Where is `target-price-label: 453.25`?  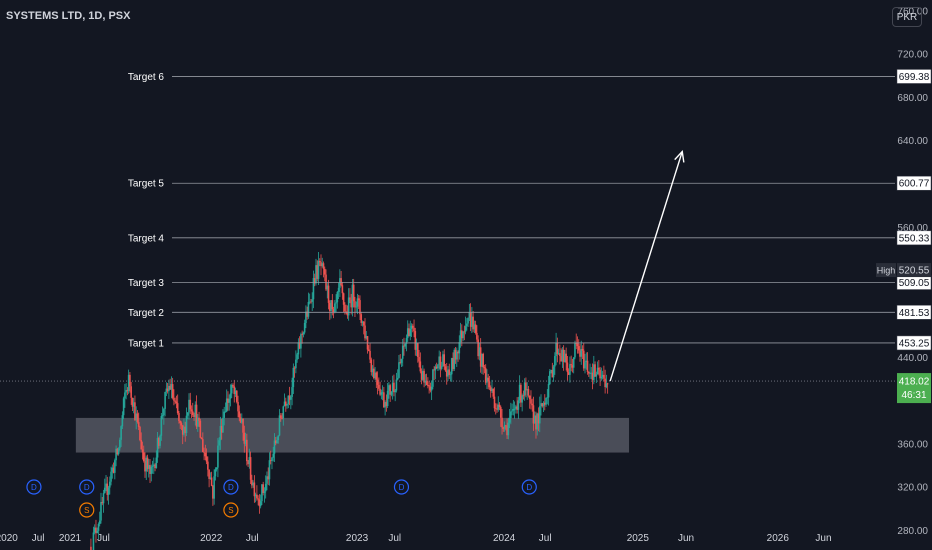
target-price-label: 453.25 is located at coordinates (914, 343).